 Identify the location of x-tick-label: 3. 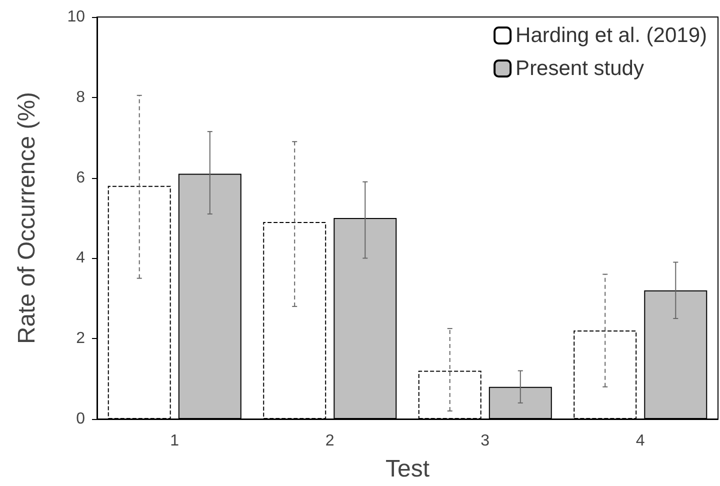
(485, 441).